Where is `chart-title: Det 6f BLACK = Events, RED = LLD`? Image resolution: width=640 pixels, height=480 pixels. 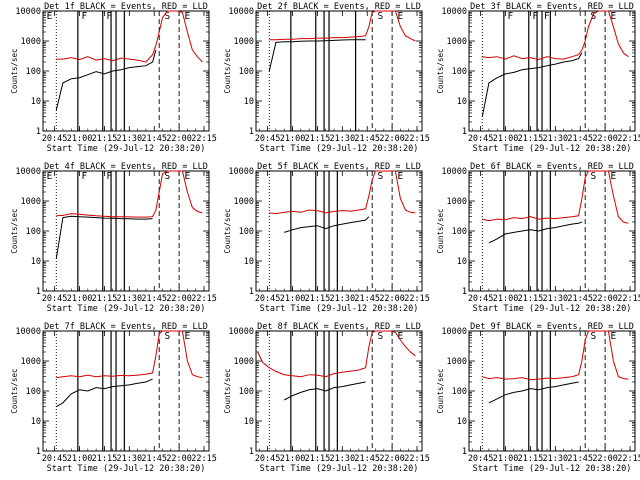
chart-title: Det 6f BLACK = Events, RED = LLD is located at coordinates (552, 167).